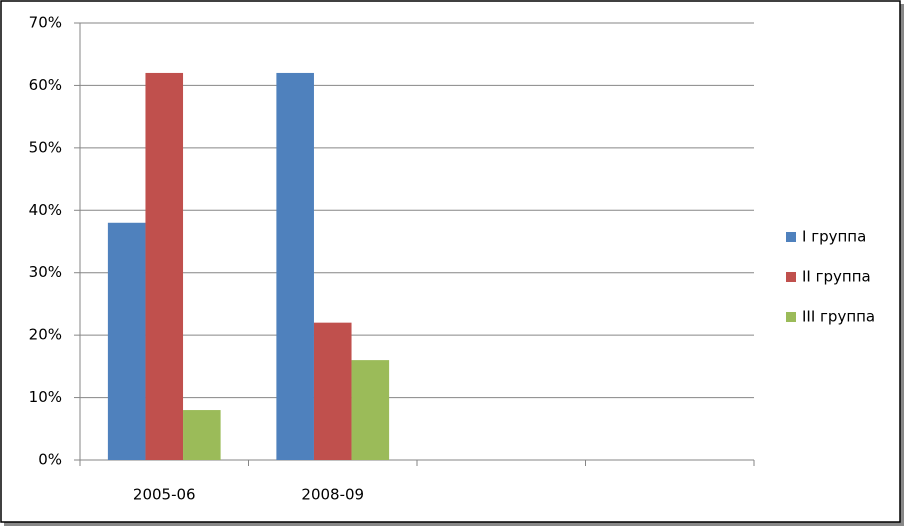 This screenshot has height=528, width=906. What do you see at coordinates (838, 317) in the screenshot?
I see `legend-label: III группа` at bounding box center [838, 317].